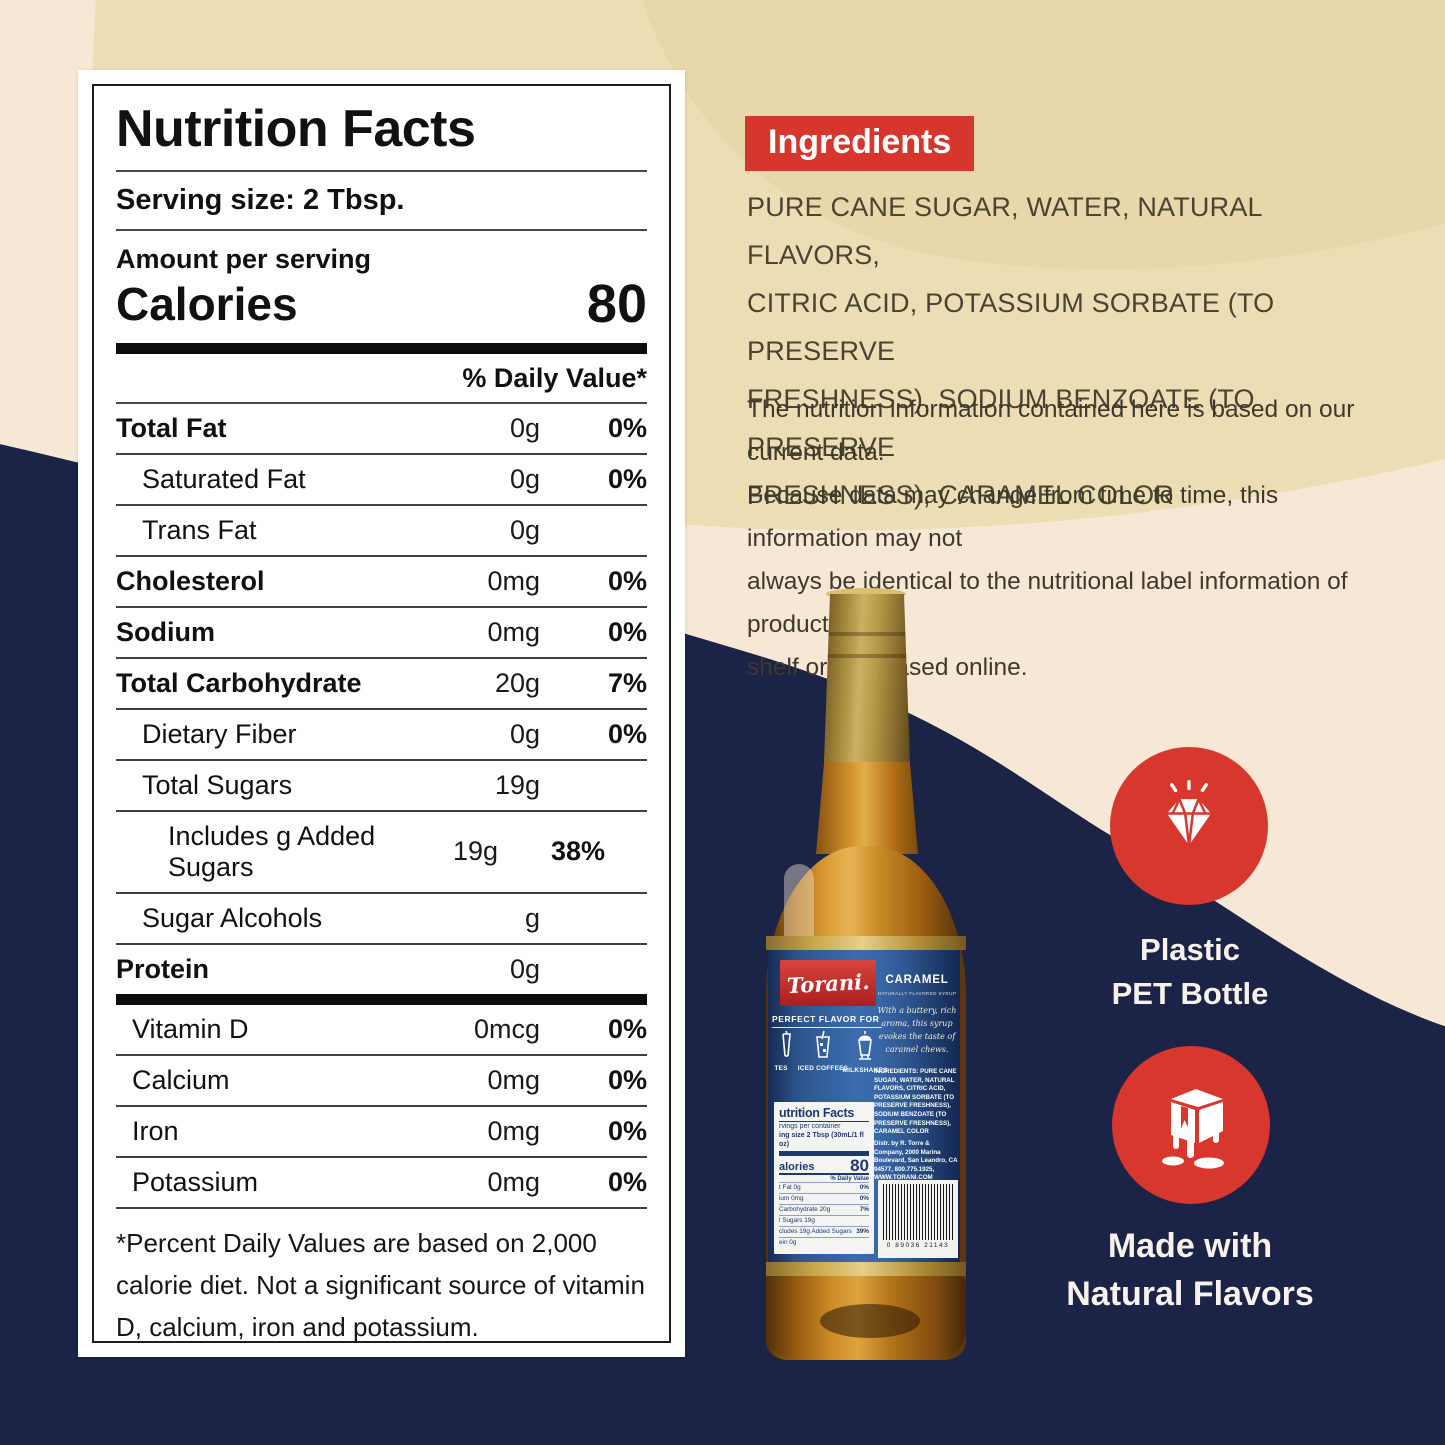  I want to click on diamond-icon, so click(1189, 813).